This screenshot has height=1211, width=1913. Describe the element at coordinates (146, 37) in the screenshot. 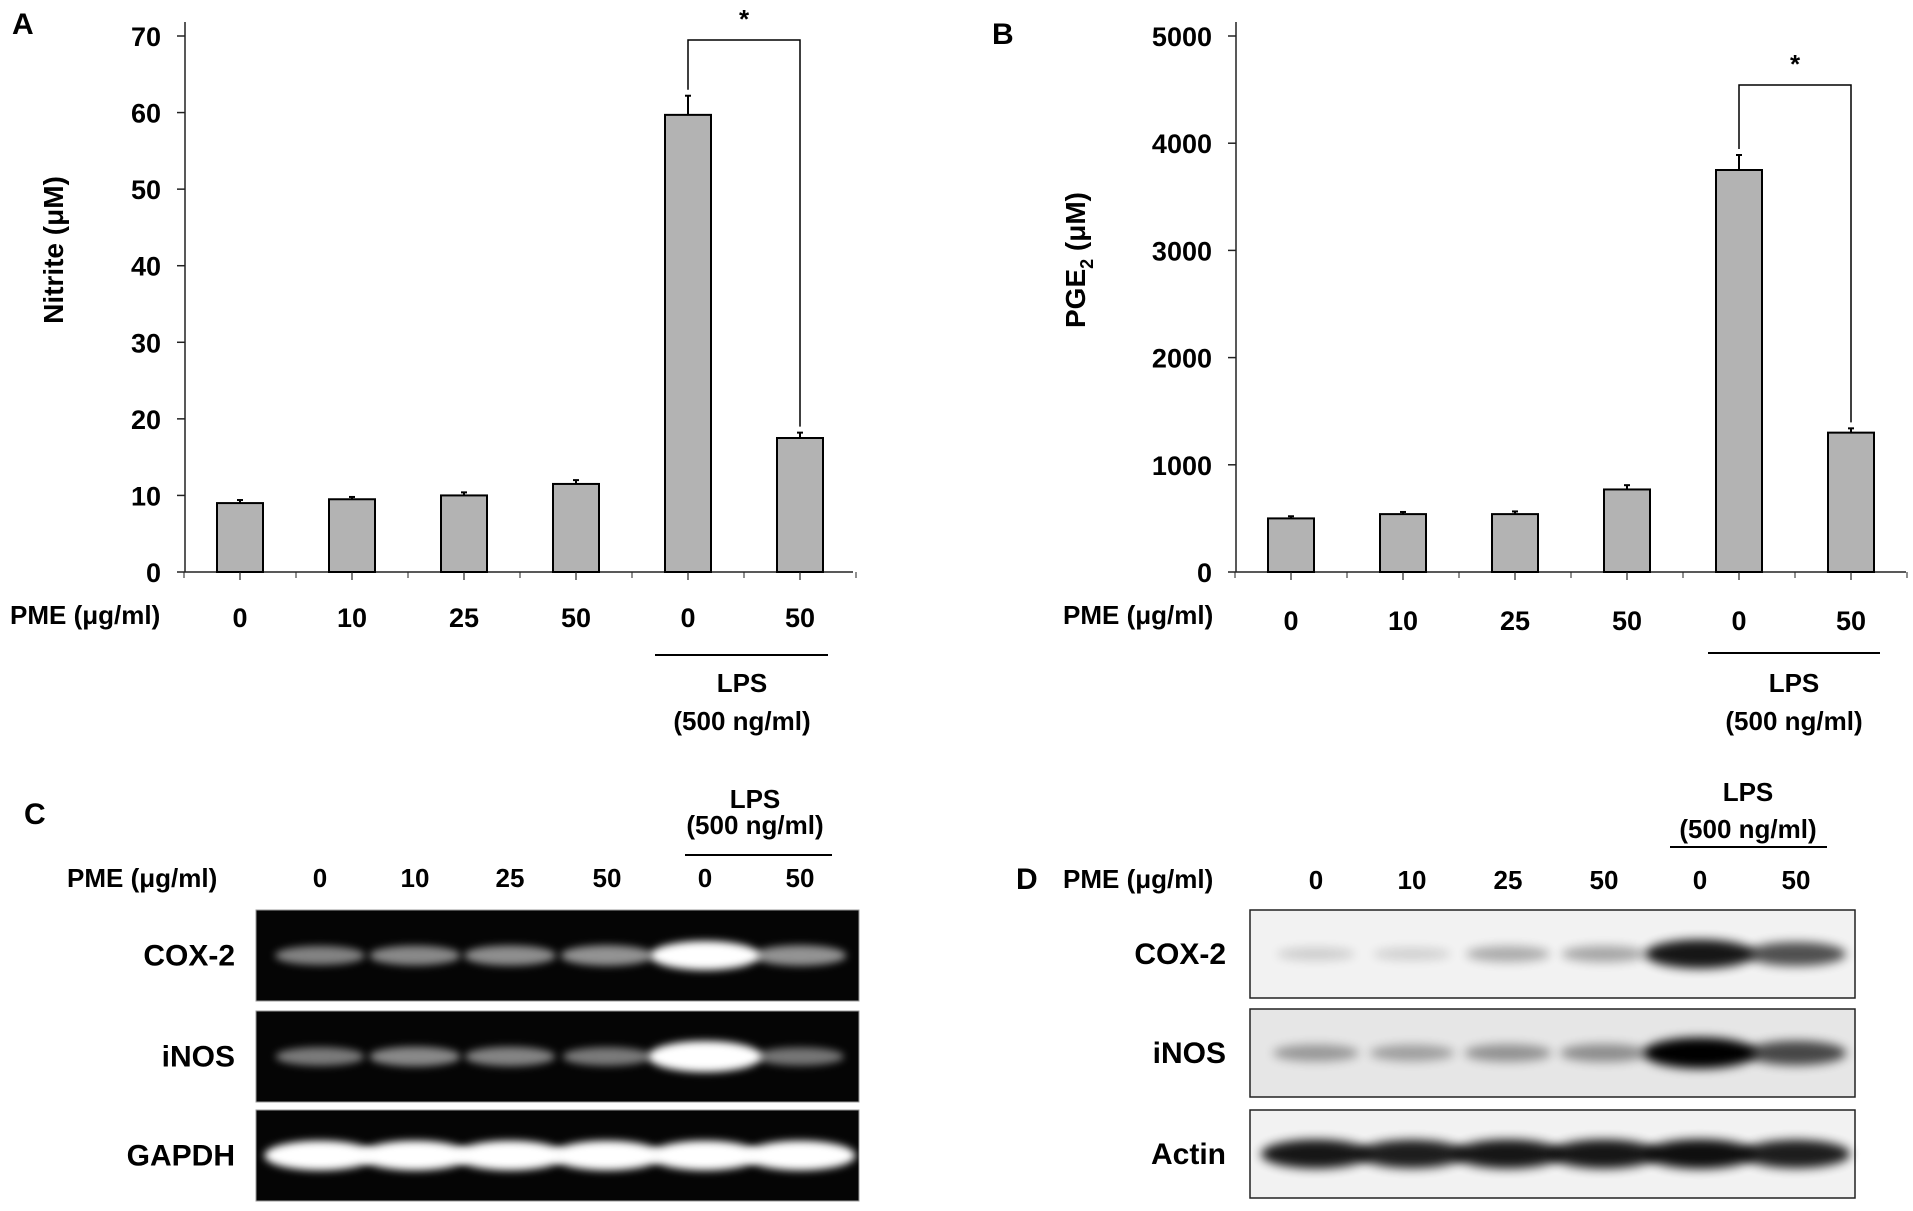

I see `y-tick-label: 70` at that location.